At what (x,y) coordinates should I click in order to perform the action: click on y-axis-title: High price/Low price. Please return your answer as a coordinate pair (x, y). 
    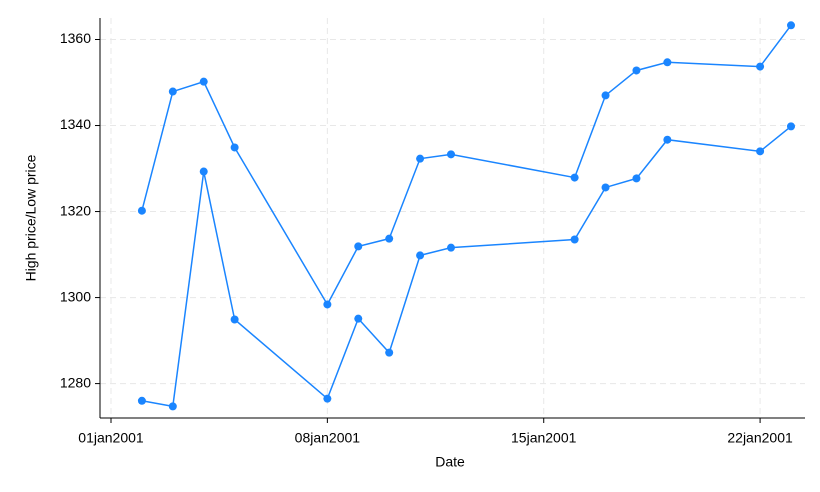
    Looking at the image, I should click on (31, 217).